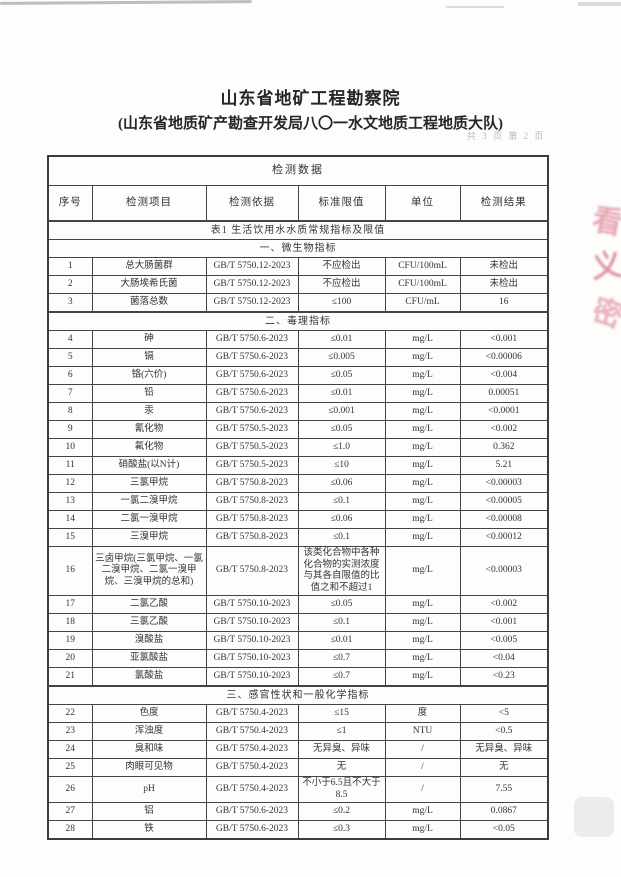  I want to click on cell-basis: GB/T 5750.8-2023, so click(252, 501).